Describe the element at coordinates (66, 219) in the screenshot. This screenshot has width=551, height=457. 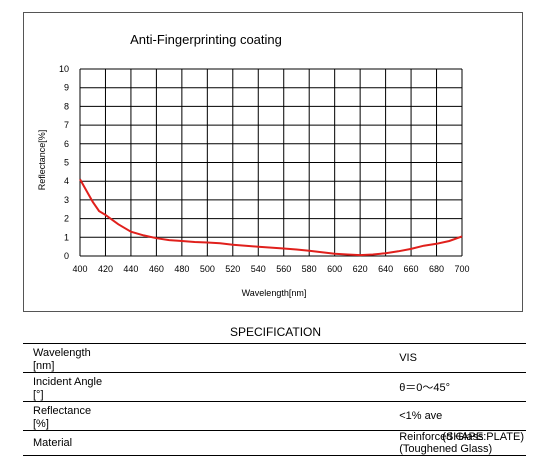
I see `y-tick-label: 2` at that location.